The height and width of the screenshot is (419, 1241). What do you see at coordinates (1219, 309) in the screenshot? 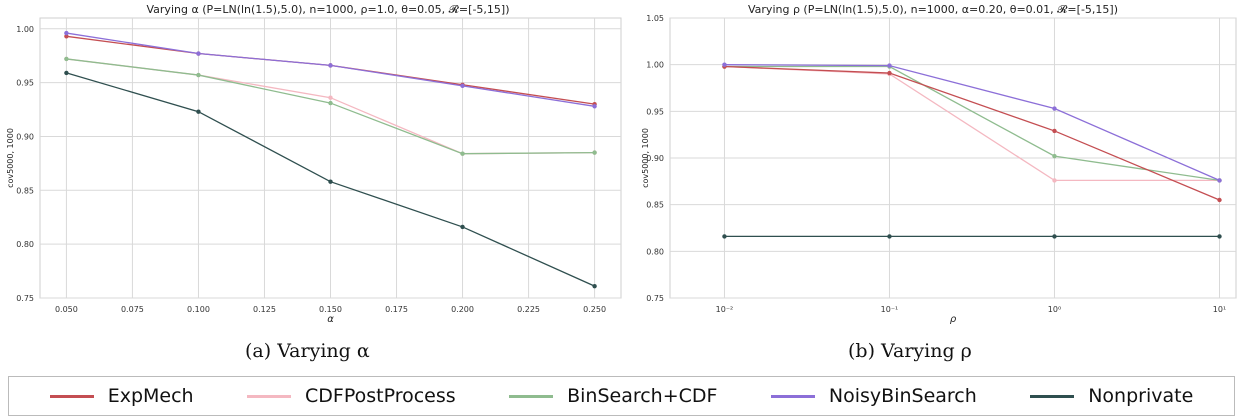
I see `x-tick-label: 10¹` at bounding box center [1219, 309].